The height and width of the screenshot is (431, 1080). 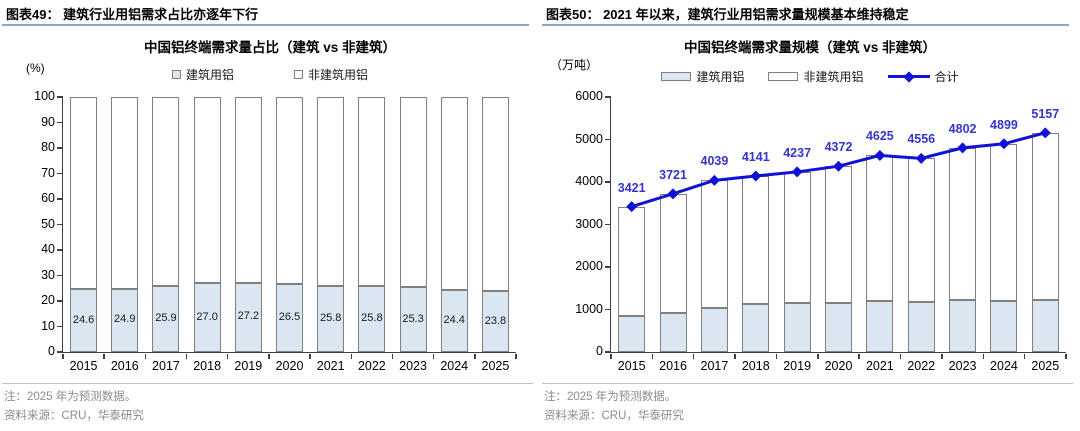 I want to click on figure-50-legend: 建筑用铝 非建筑用铝 合计, so click(x=810, y=76).